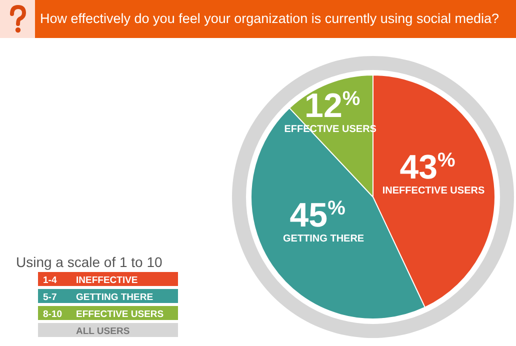 The height and width of the screenshot is (346, 516). Describe the element at coordinates (98, 297) in the screenshot. I see `category-label: 5-7 GETTING THERE` at that location.